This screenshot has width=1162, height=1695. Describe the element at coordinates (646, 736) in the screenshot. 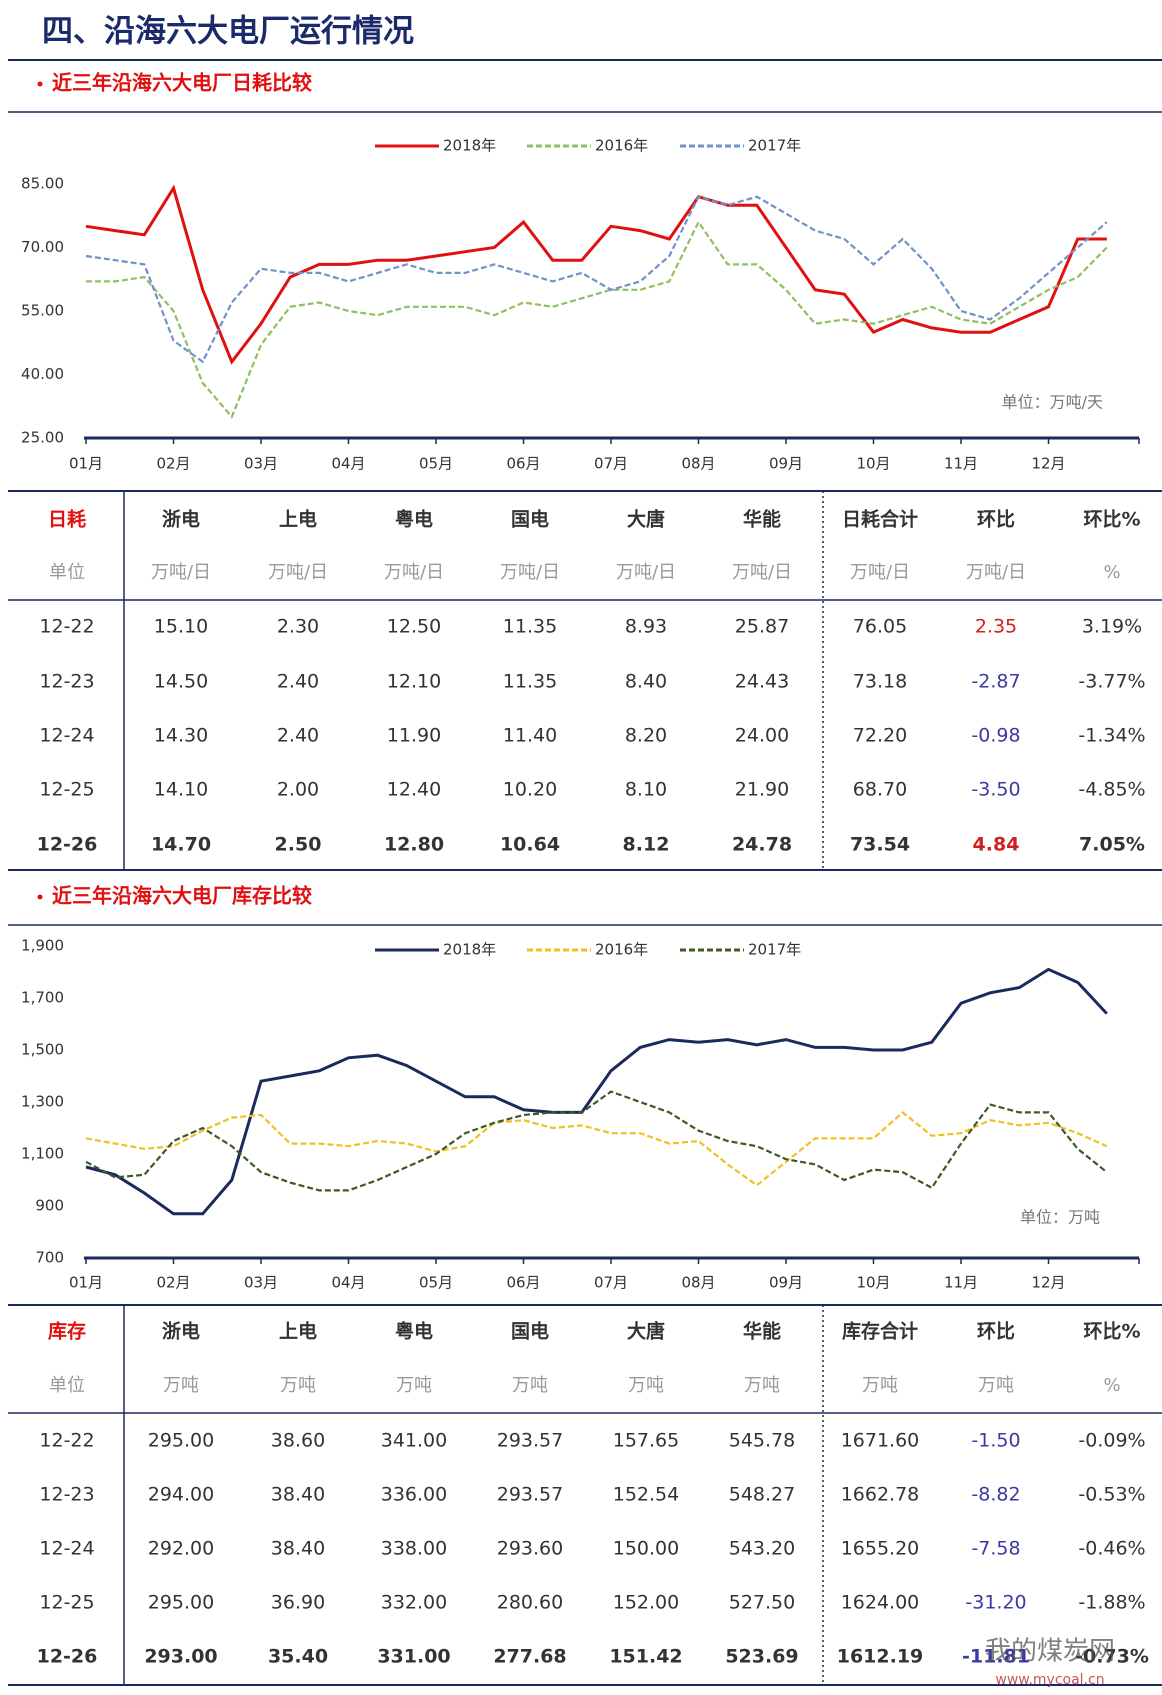

I see `table-cell: 8.20` at that location.